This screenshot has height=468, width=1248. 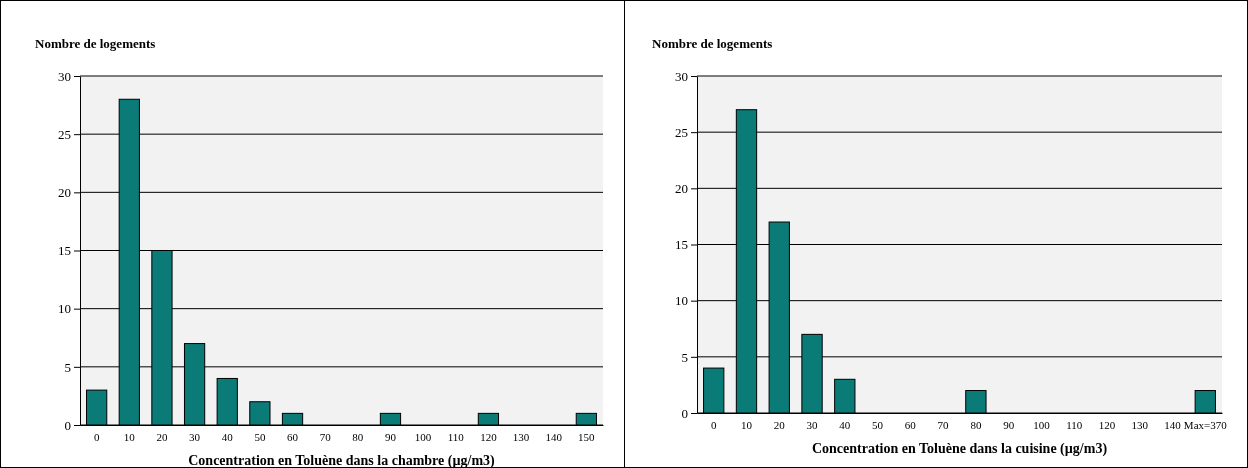 I want to click on x-axis-title: Concentration en Toluène dans la cuisine (µg/m3), so click(x=959, y=449).